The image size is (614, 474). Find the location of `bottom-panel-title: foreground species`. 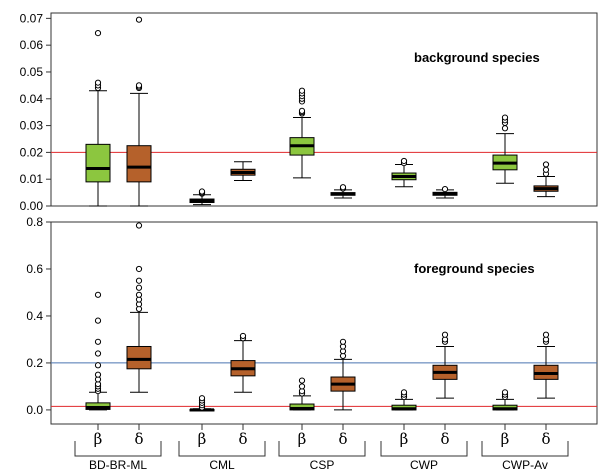

bottom-panel-title: foreground species is located at coordinates (474, 268).